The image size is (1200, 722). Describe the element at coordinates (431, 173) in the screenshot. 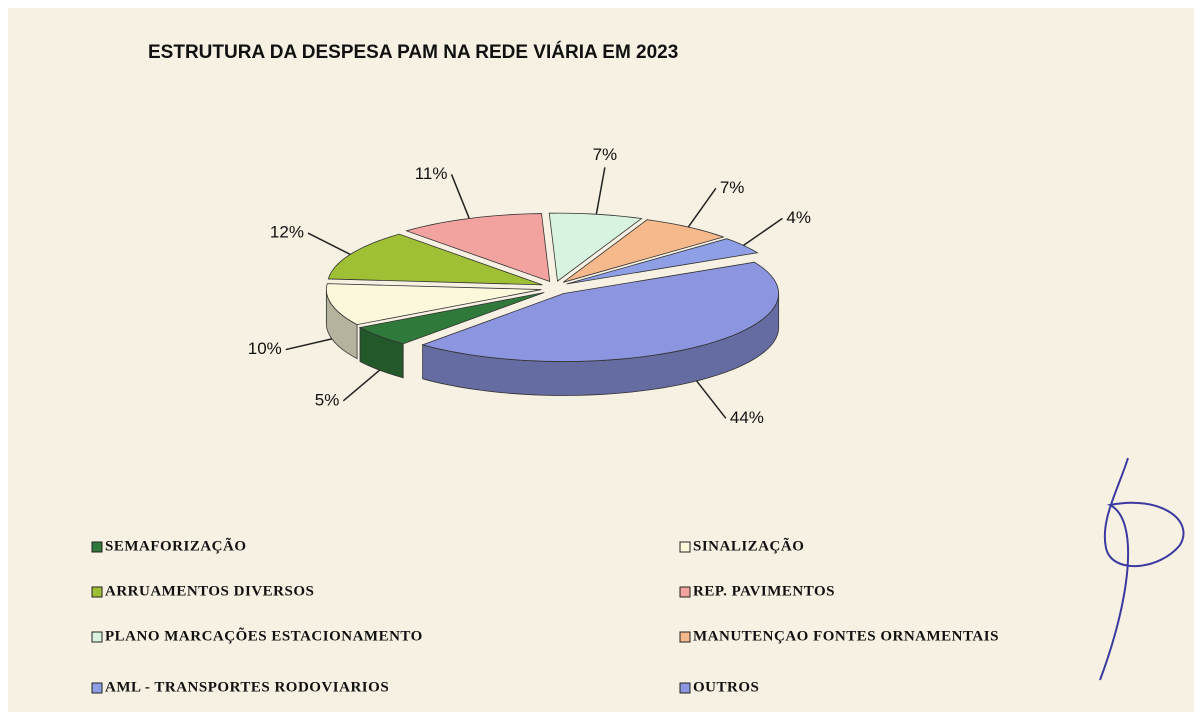

I see `data-label: 11%` at that location.